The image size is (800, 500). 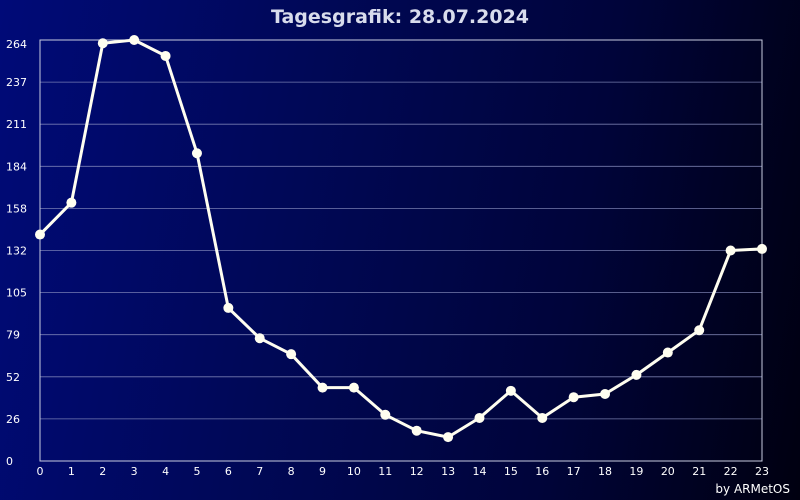 I want to click on y-tick-label: 79, so click(x=13, y=335).